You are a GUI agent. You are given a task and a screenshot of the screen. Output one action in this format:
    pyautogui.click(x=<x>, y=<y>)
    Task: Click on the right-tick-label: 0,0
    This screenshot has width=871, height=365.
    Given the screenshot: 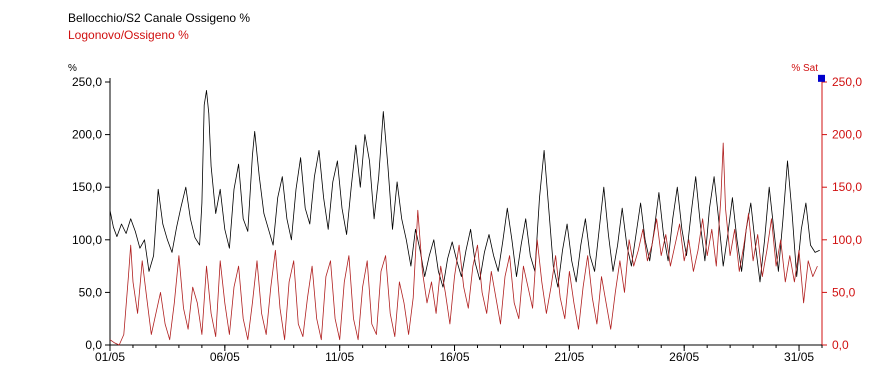 What is the action you would take?
    pyautogui.click(x=840, y=345)
    